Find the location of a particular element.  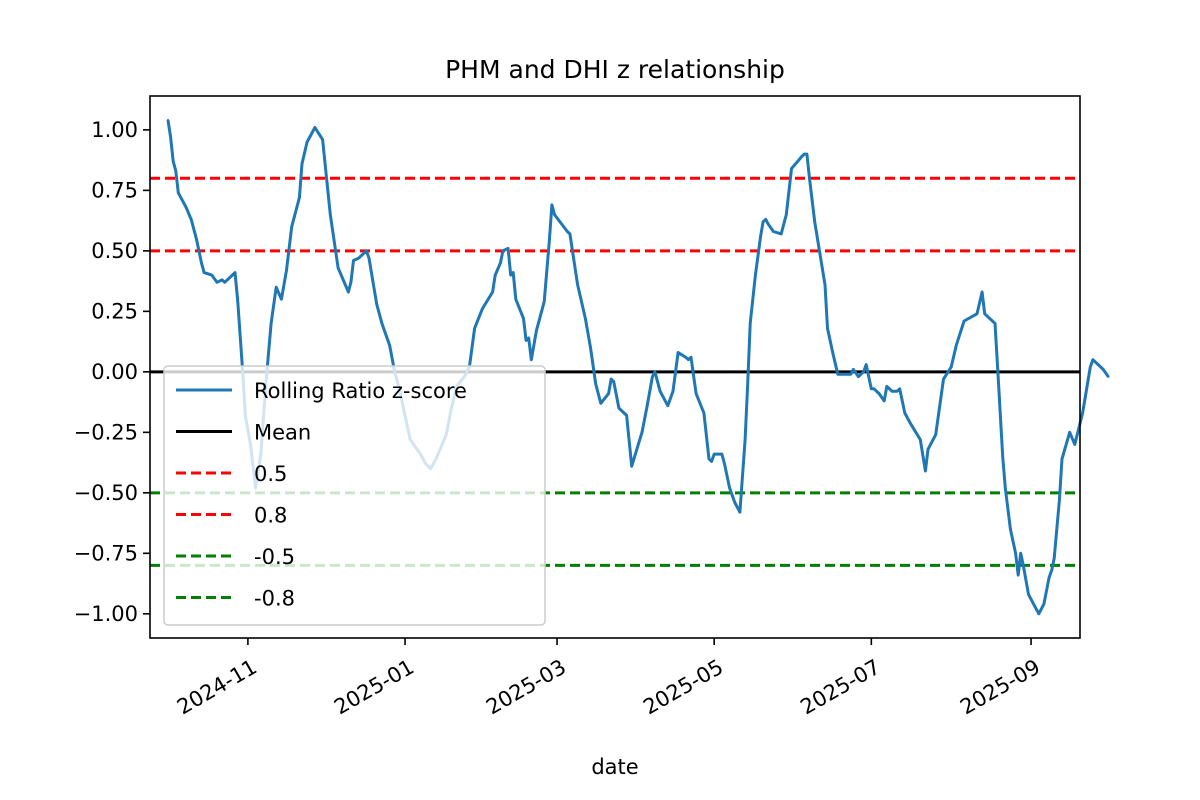

legend-box is located at coordinates (354, 495).